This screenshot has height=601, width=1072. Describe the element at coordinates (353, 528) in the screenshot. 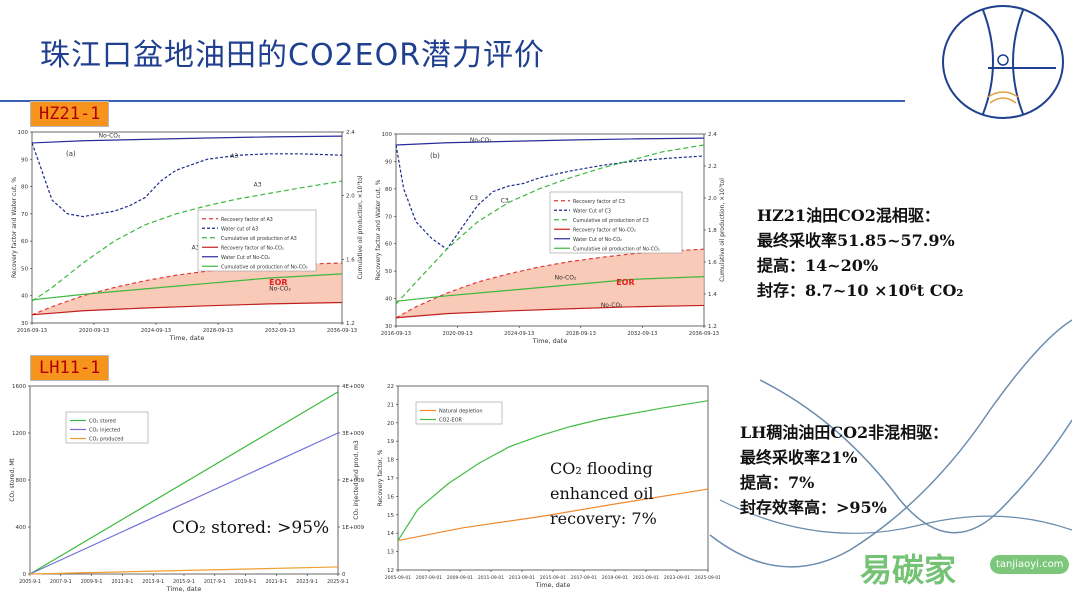

I see `y2-tick-label: 1E+009` at that location.